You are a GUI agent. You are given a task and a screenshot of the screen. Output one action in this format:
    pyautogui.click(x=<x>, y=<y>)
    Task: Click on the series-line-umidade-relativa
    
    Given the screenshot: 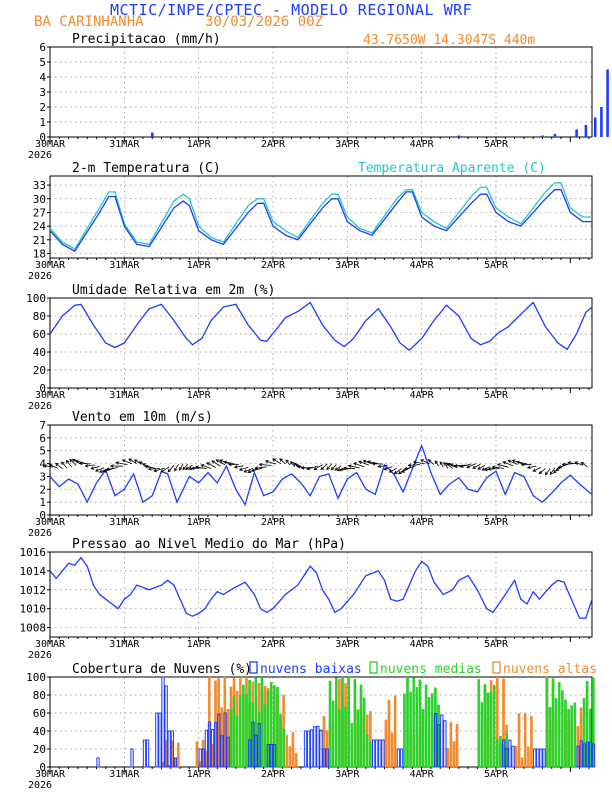 What is the action you would take?
    pyautogui.click(x=321, y=326)
    